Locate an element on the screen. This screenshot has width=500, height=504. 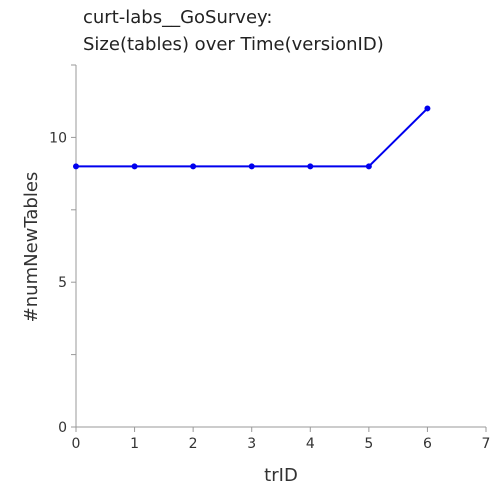
y-tick-label: 5 is located at coordinates (62, 283).